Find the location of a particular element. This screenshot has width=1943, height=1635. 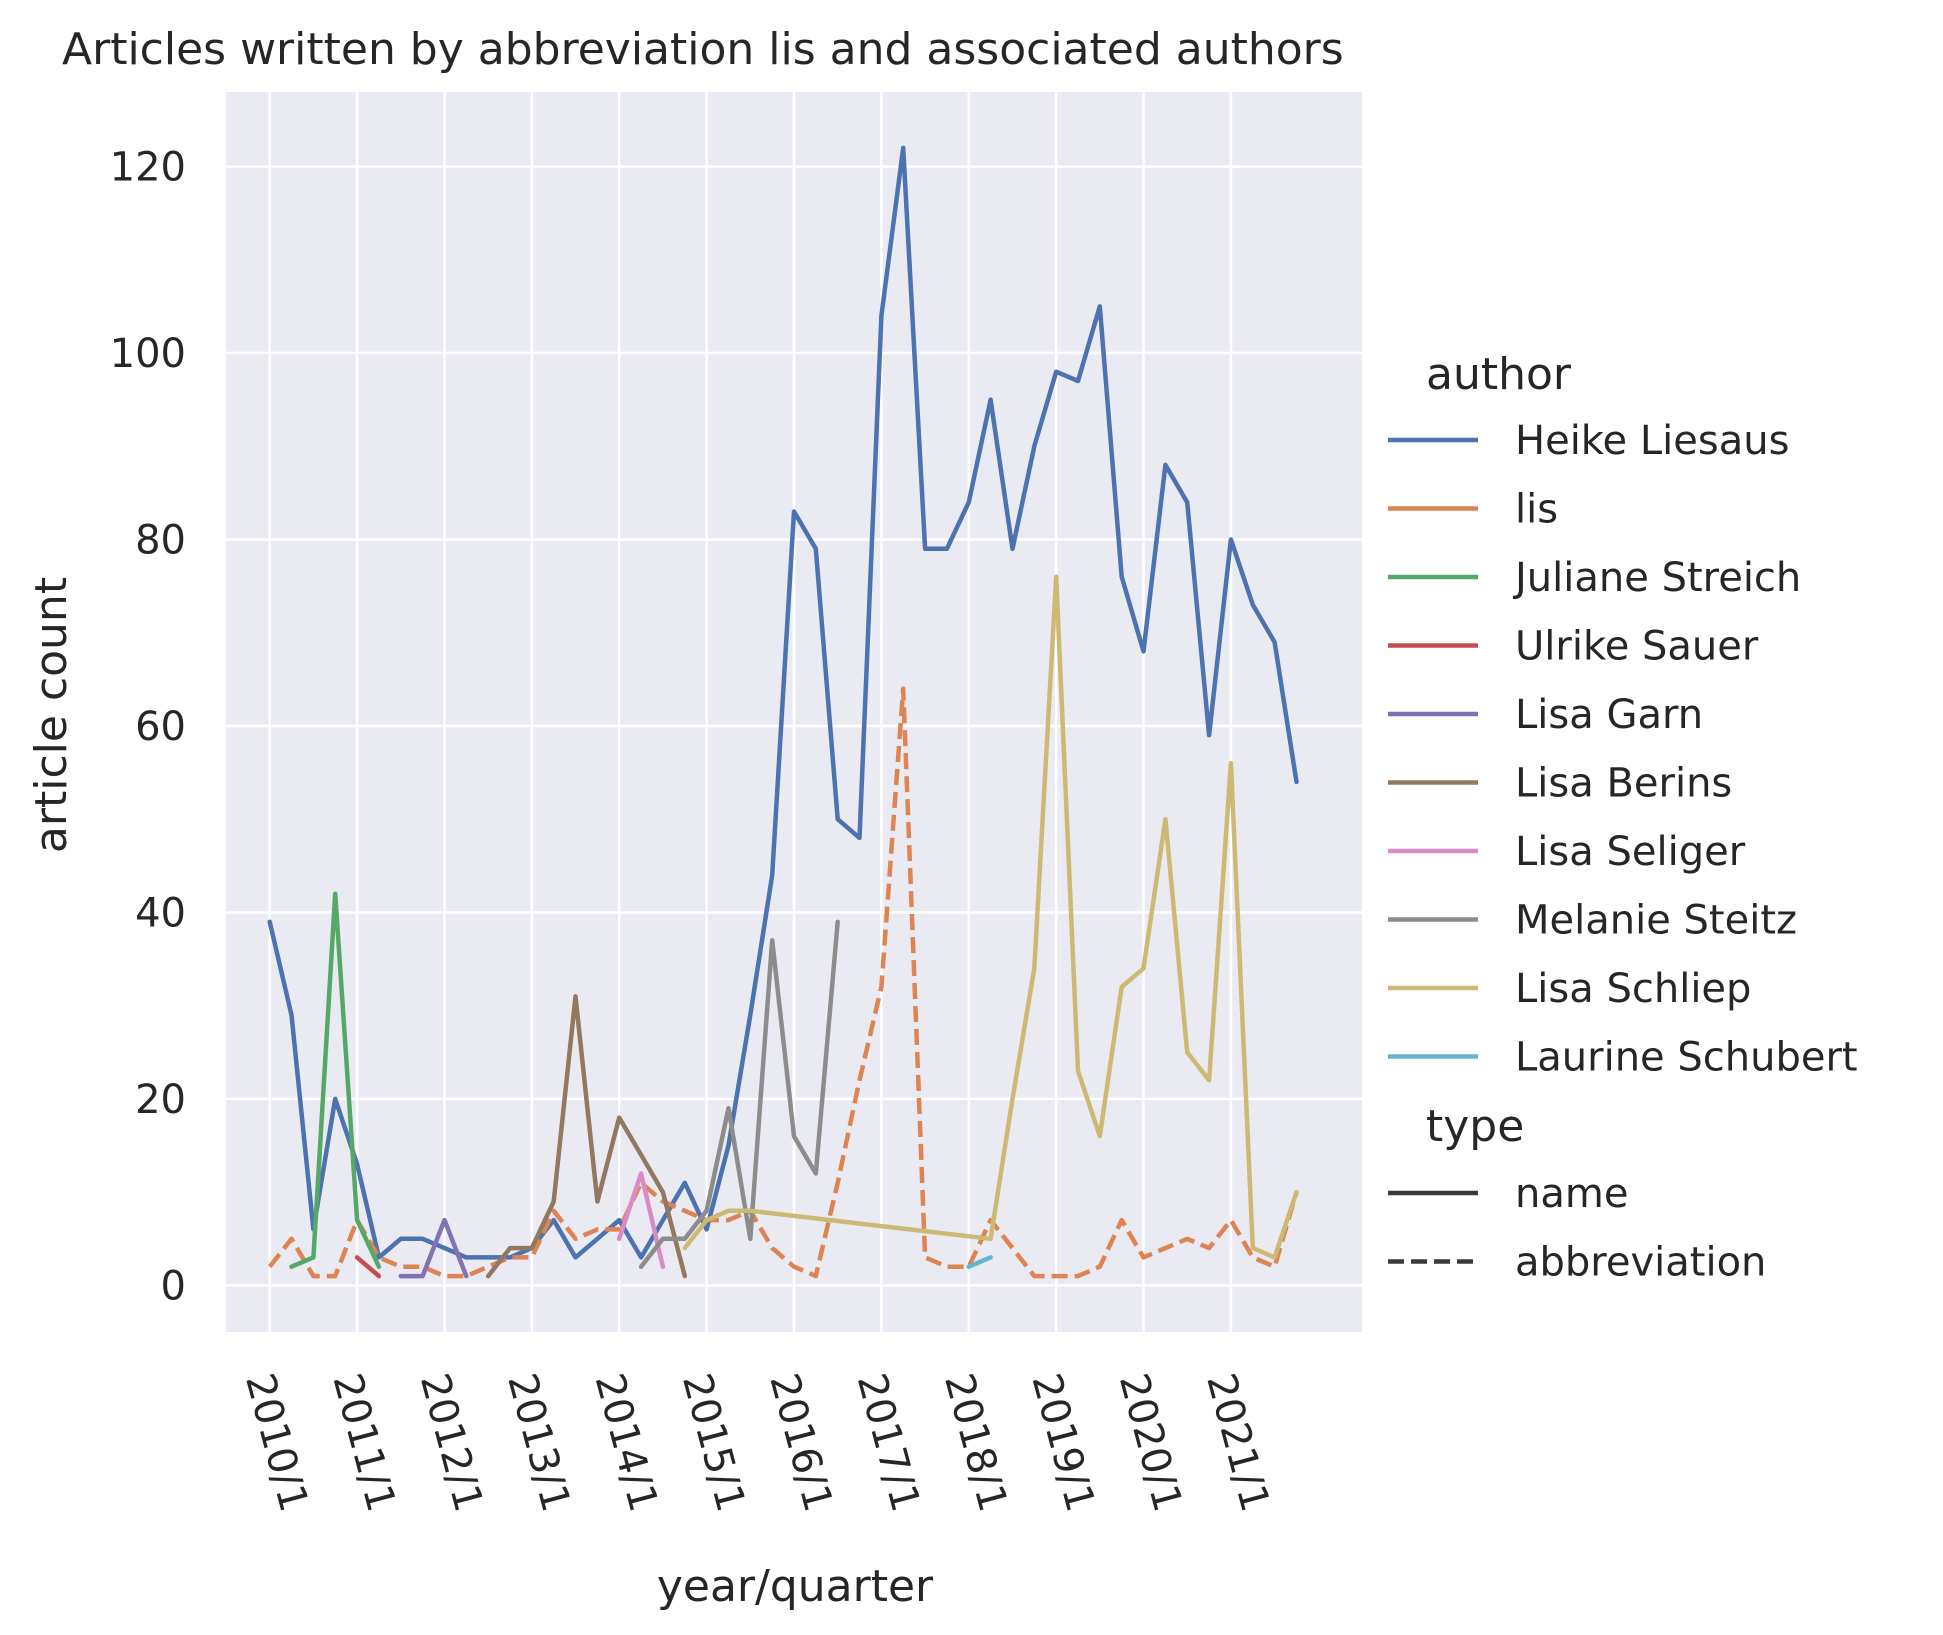

series-line-juliane-streich is located at coordinates (335, 1080).